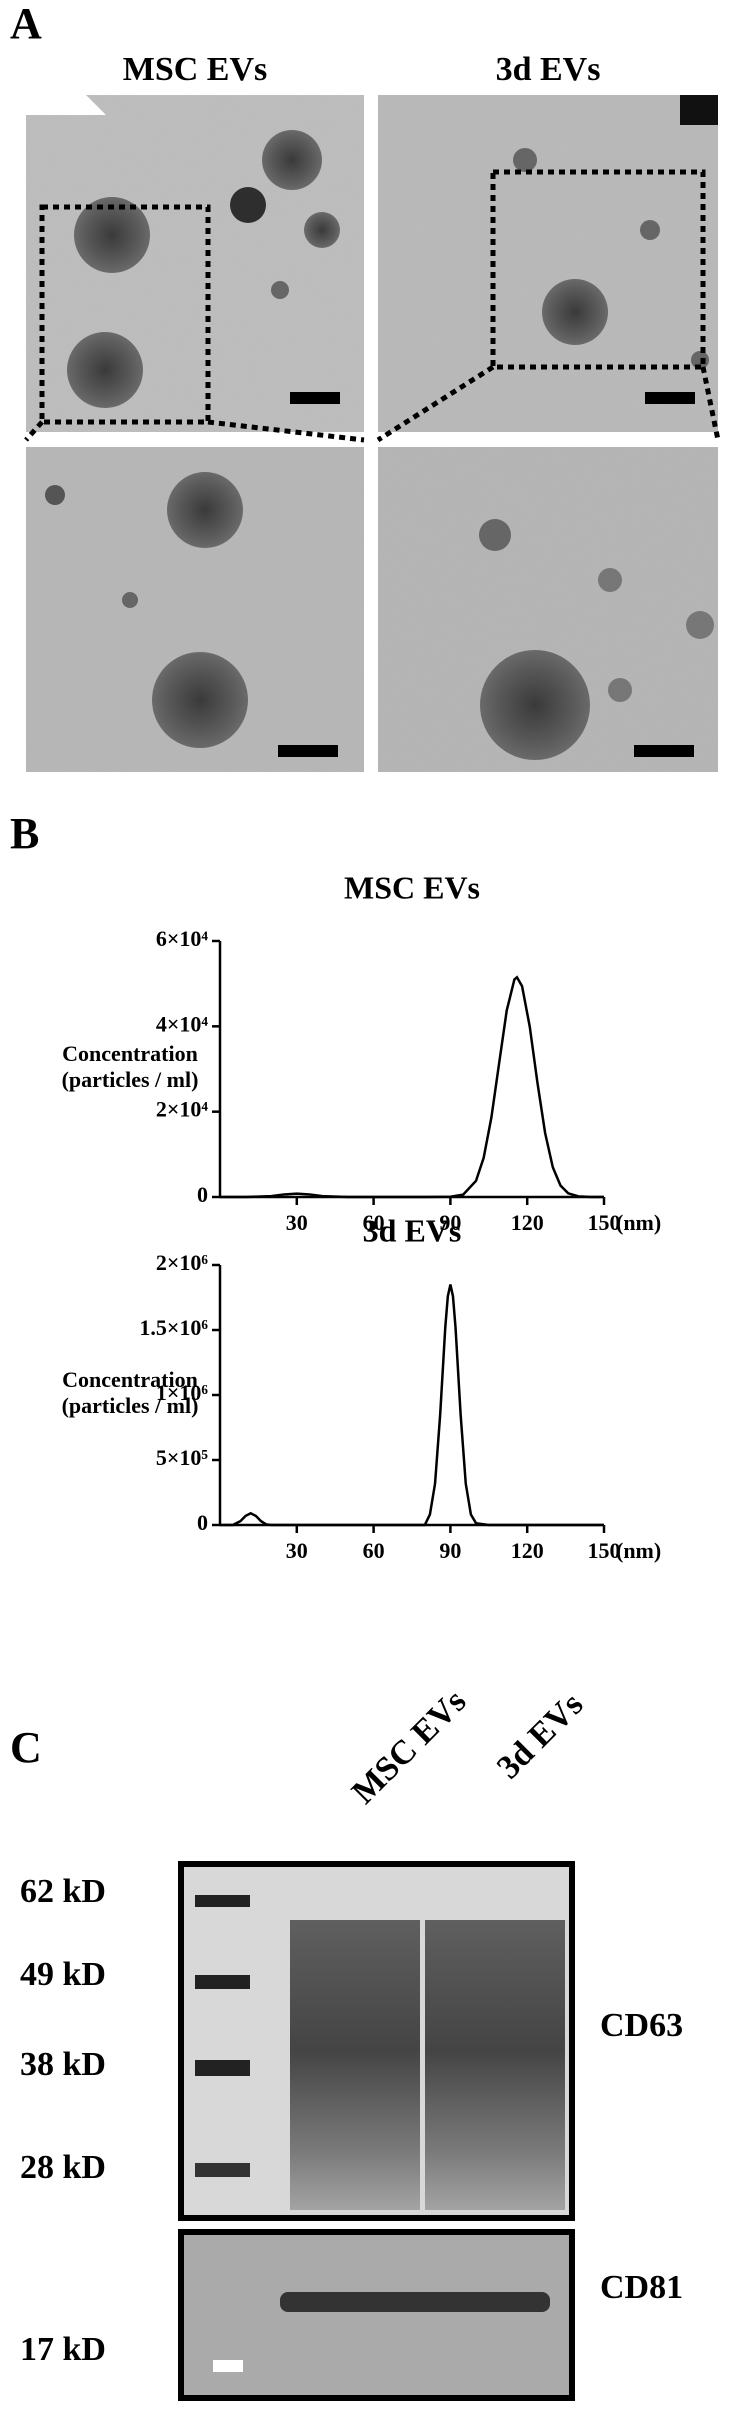 The image size is (750, 2432). Describe the element at coordinates (412, 887) in the screenshot. I see `chart-title: MSC EVs` at that location.